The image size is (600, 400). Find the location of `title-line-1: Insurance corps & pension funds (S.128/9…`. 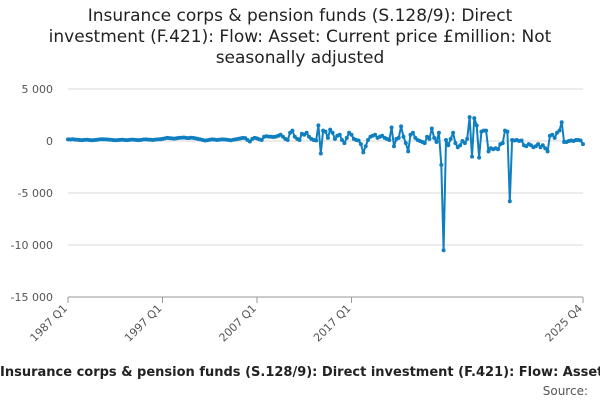

title-line-1: Insurance corps & pension funds (S.128/9… is located at coordinates (300, 16).